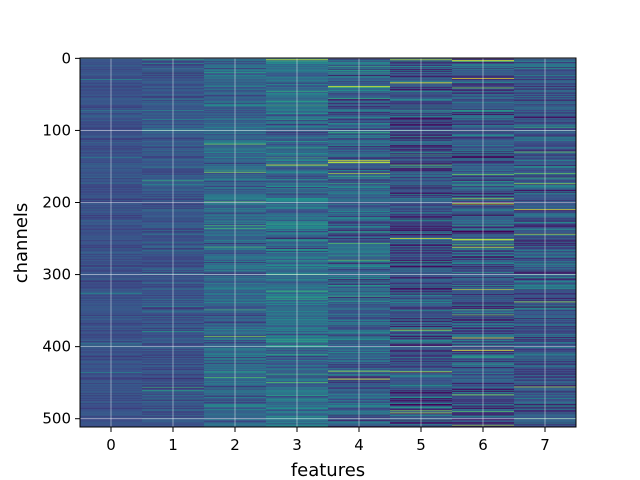 The width and height of the screenshot is (640, 480). What do you see at coordinates (56, 275) in the screenshot?
I see `y-tick-label: 300` at bounding box center [56, 275].